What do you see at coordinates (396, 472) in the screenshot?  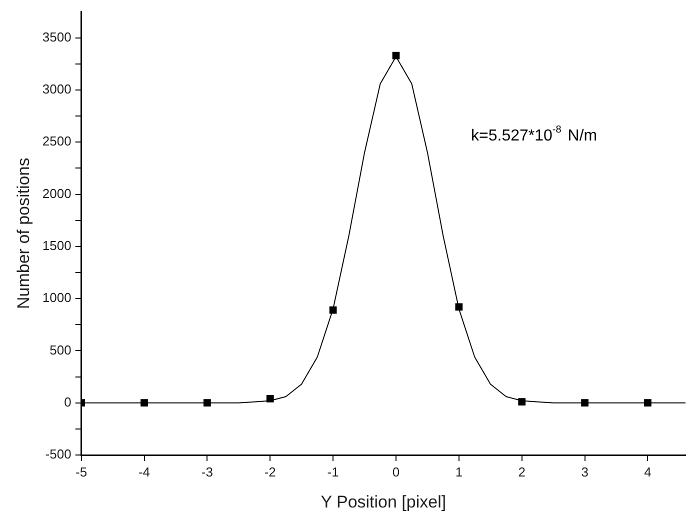 I see `x-tick-label: 0` at bounding box center [396, 472].